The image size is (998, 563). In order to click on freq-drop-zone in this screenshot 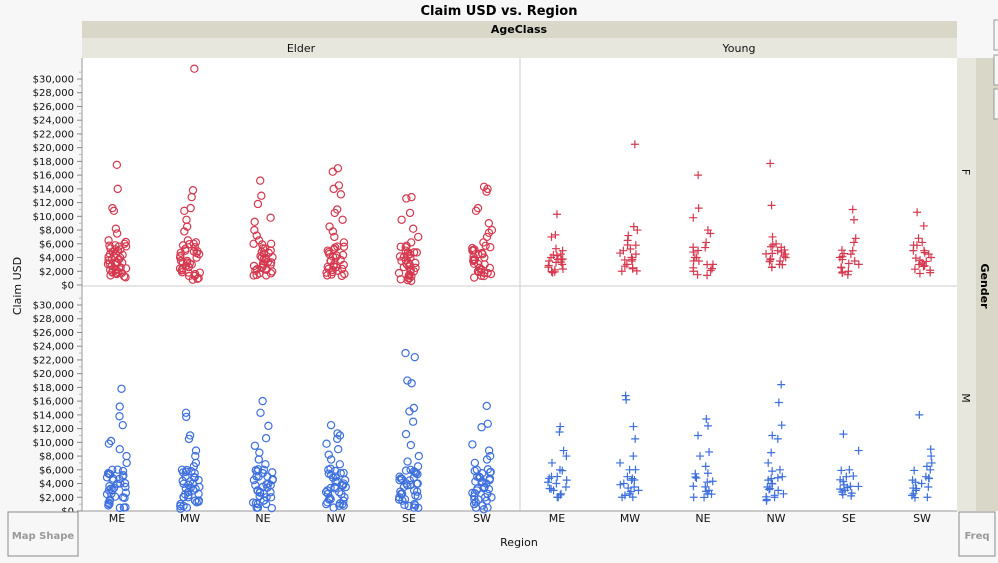, I will do `click(977, 534)`.